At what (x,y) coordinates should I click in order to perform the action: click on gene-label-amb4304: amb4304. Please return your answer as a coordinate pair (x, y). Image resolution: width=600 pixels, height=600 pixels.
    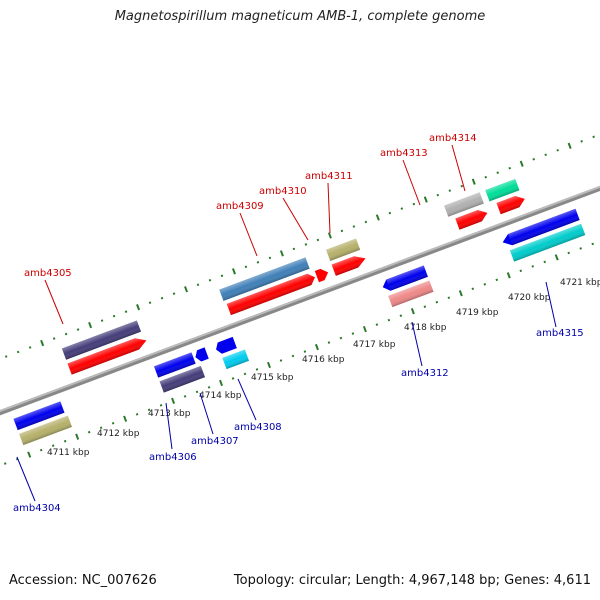
    Looking at the image, I should click on (37, 508).